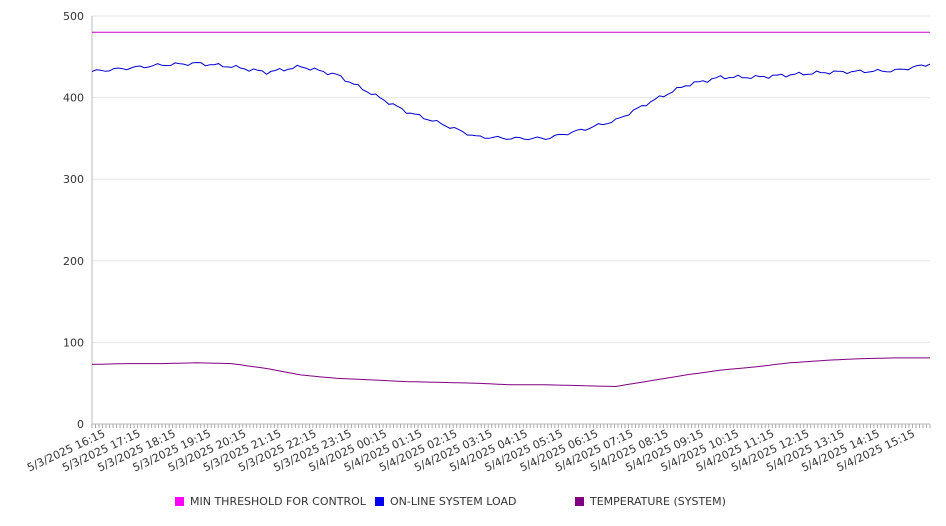  What do you see at coordinates (73, 16) in the screenshot?
I see `y-tick-label: 500` at bounding box center [73, 16].